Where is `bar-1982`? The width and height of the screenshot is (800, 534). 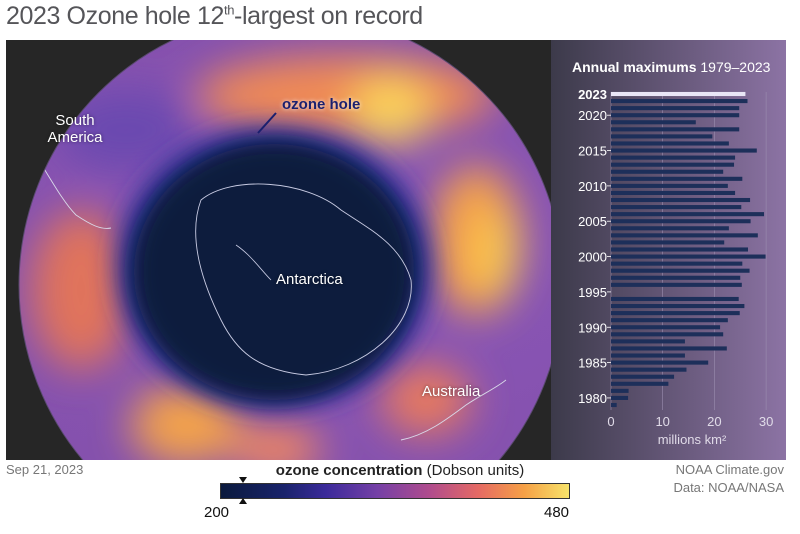 bar-1982 is located at coordinates (640, 383).